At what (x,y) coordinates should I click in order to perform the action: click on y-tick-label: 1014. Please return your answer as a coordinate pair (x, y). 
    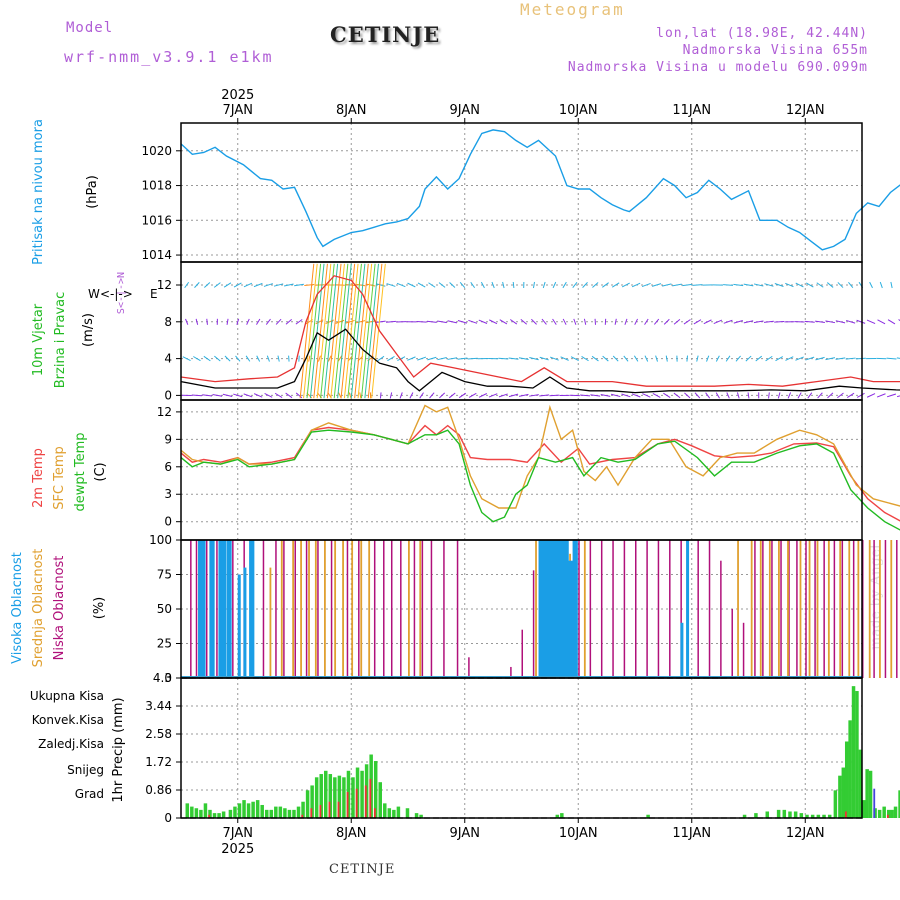
    Looking at the image, I should click on (156, 255).